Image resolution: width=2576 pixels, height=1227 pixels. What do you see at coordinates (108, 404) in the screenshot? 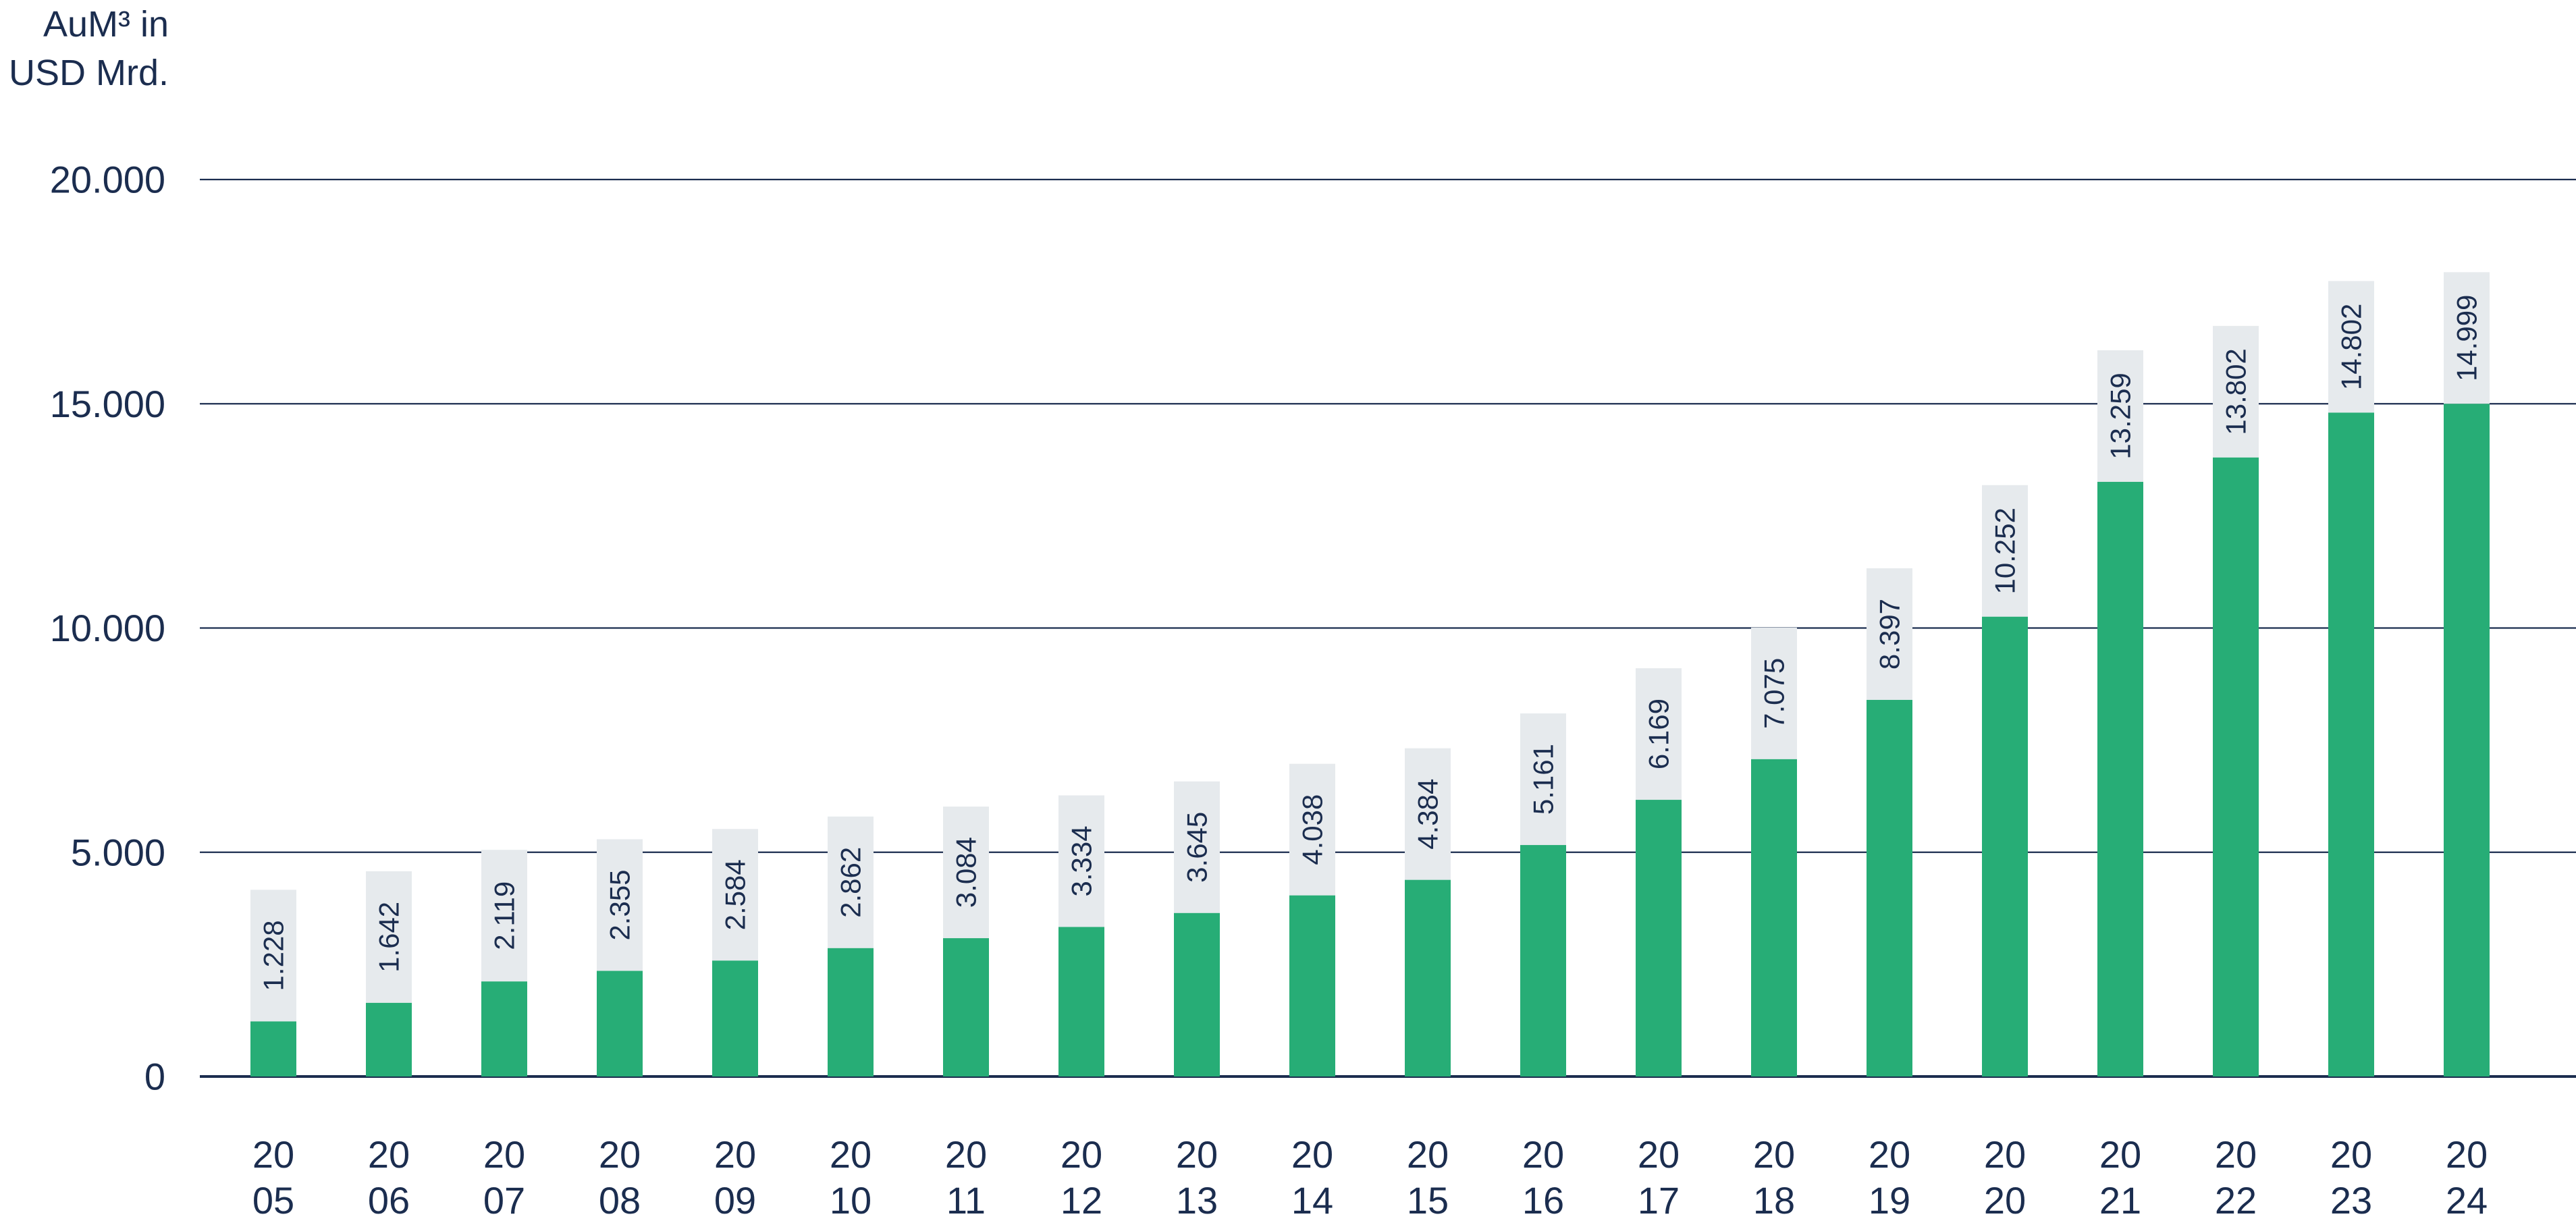
I see `y-tick-label: 15.000` at bounding box center [108, 404].